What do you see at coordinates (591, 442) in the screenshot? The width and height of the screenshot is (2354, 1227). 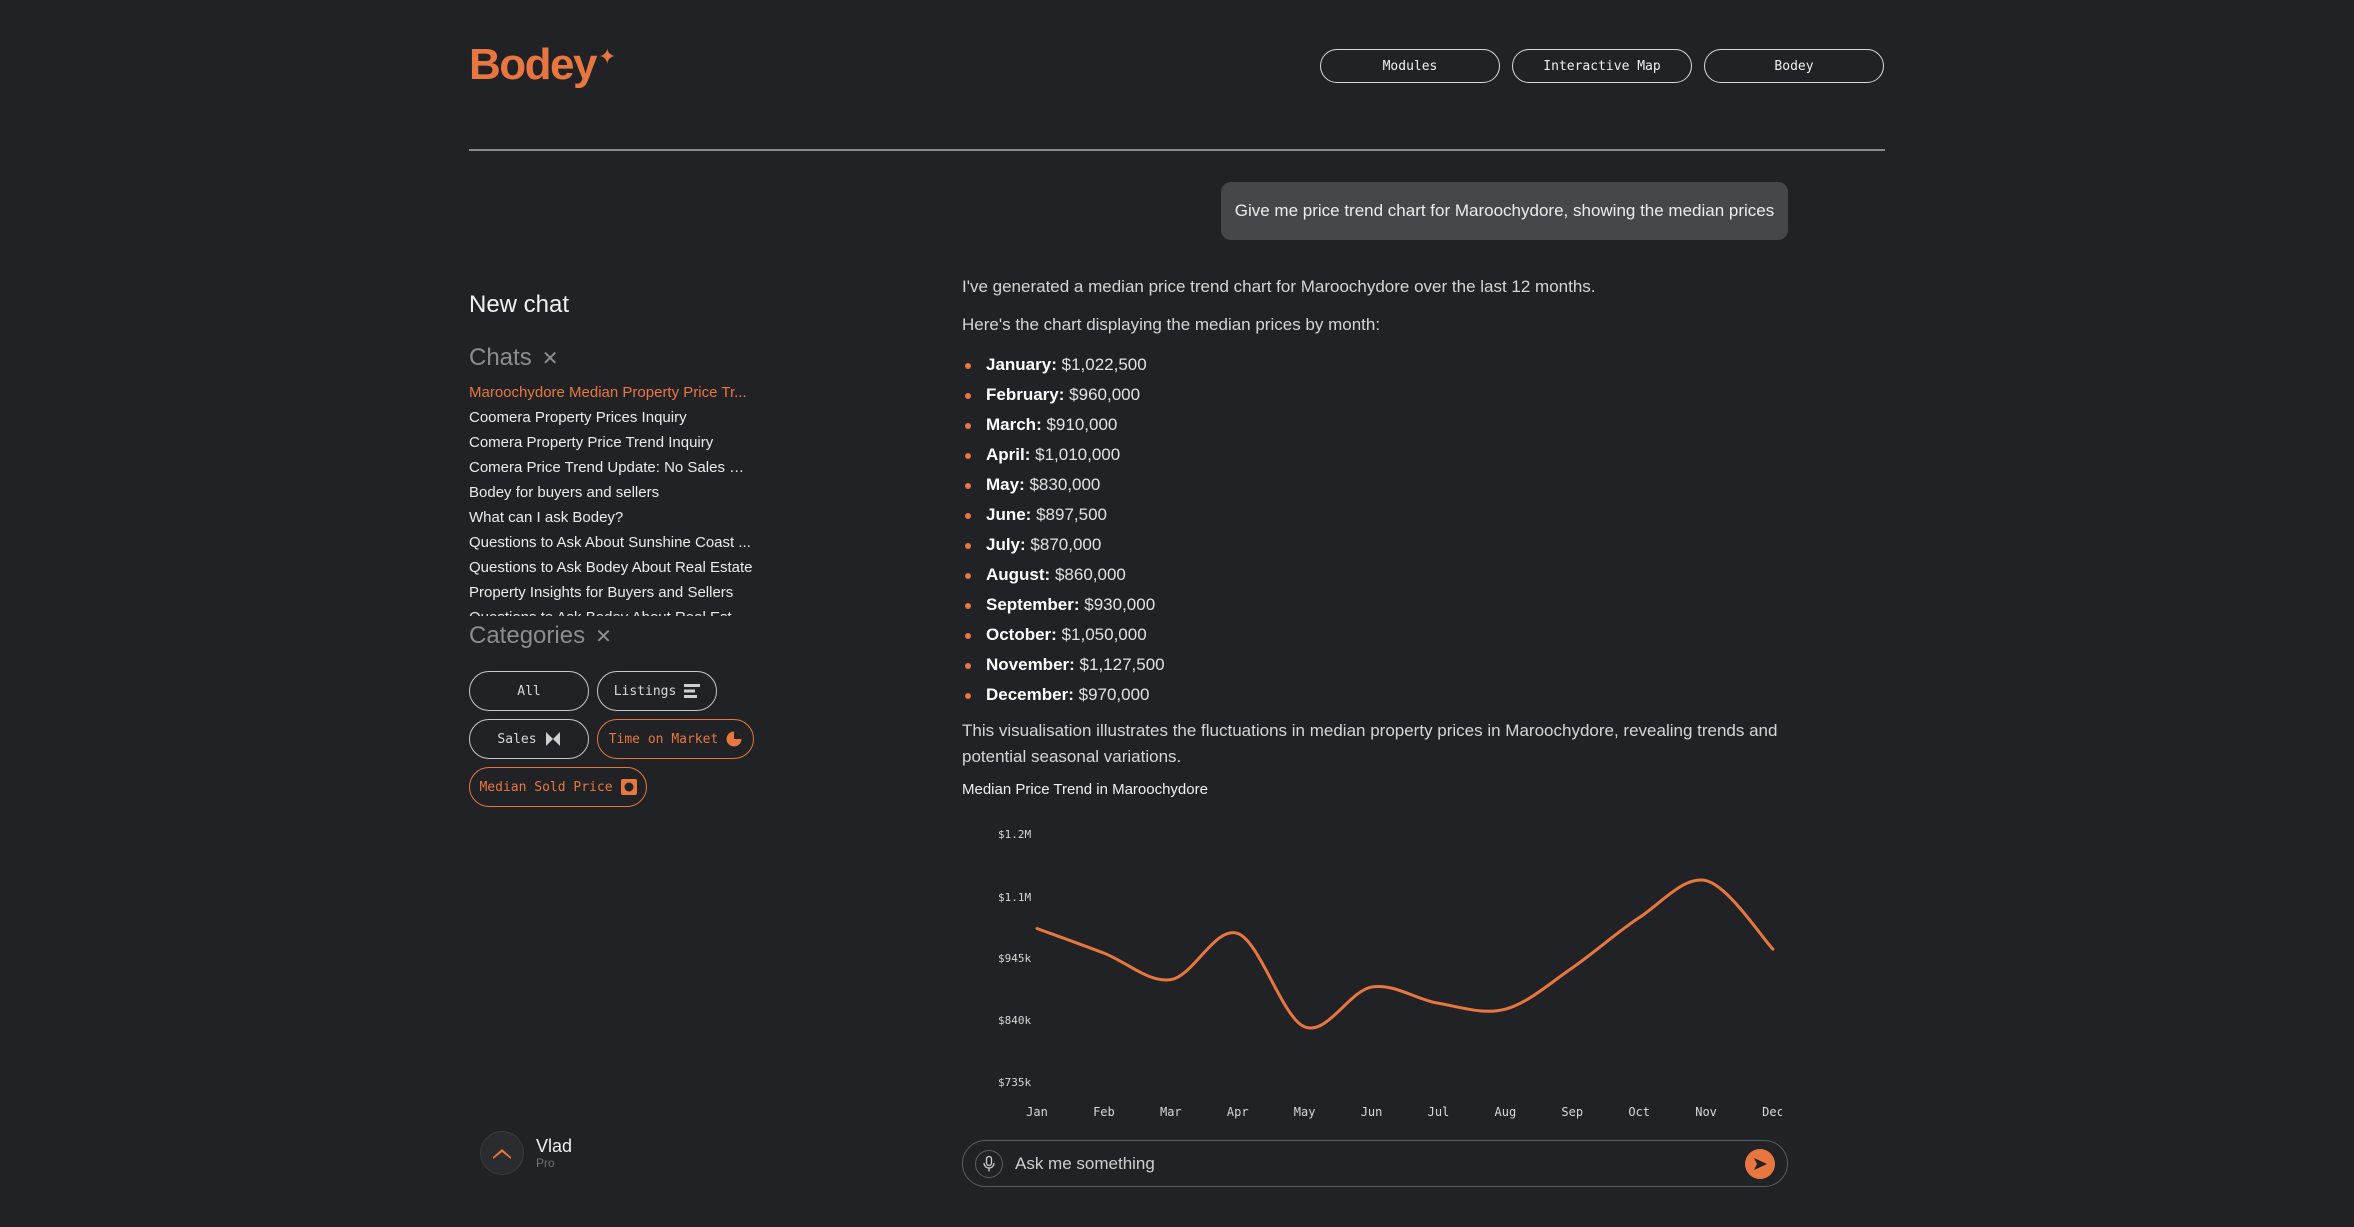 I see `chat-item: Comera Property Price Trend Inquiry` at bounding box center [591, 442].